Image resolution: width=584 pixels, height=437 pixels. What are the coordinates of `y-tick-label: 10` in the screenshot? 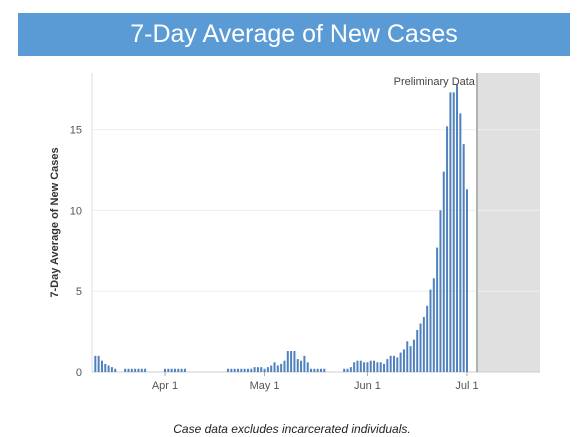 It's located at (76, 211).